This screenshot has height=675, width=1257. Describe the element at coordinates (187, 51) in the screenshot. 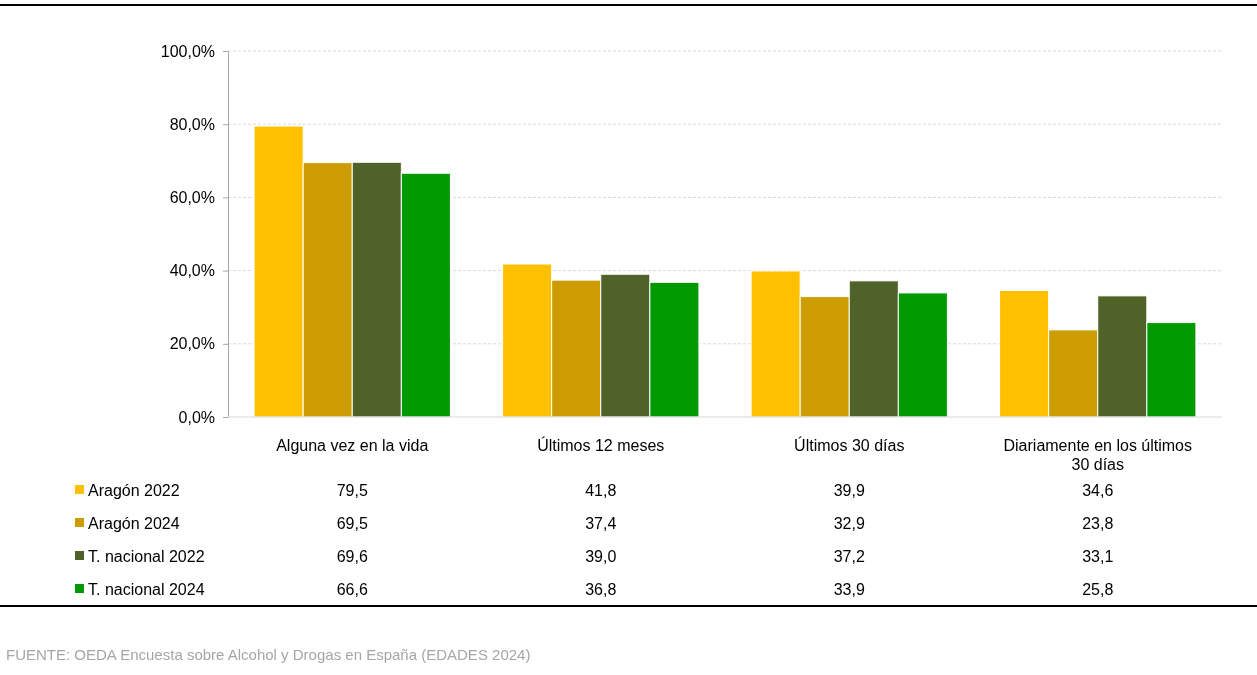

I see `y-tick-label: 100,0%` at that location.